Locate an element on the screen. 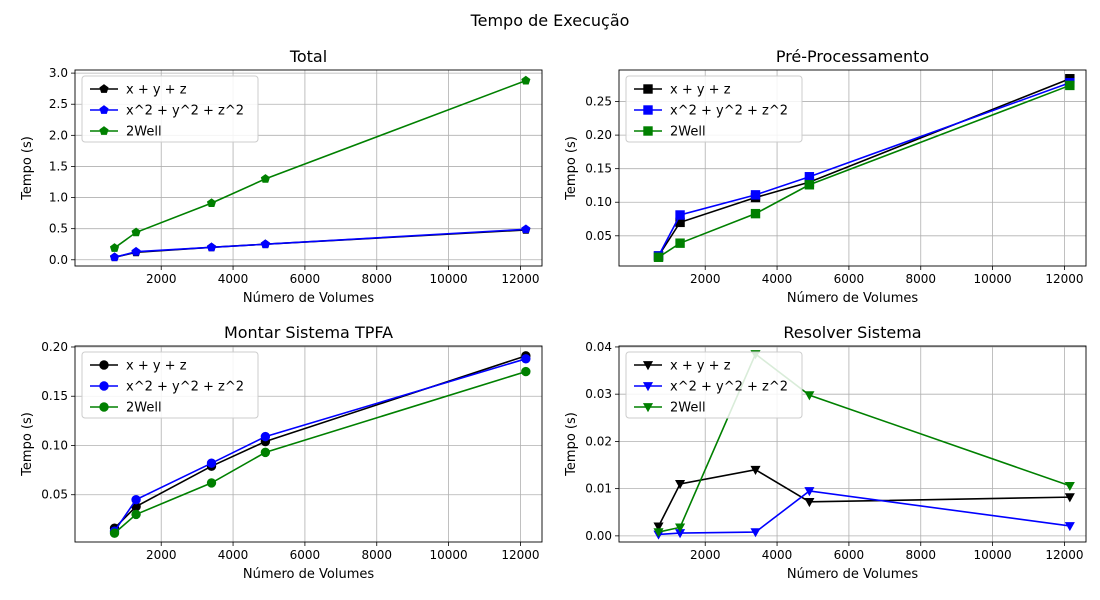  subplot-title: Total is located at coordinates (308, 56).